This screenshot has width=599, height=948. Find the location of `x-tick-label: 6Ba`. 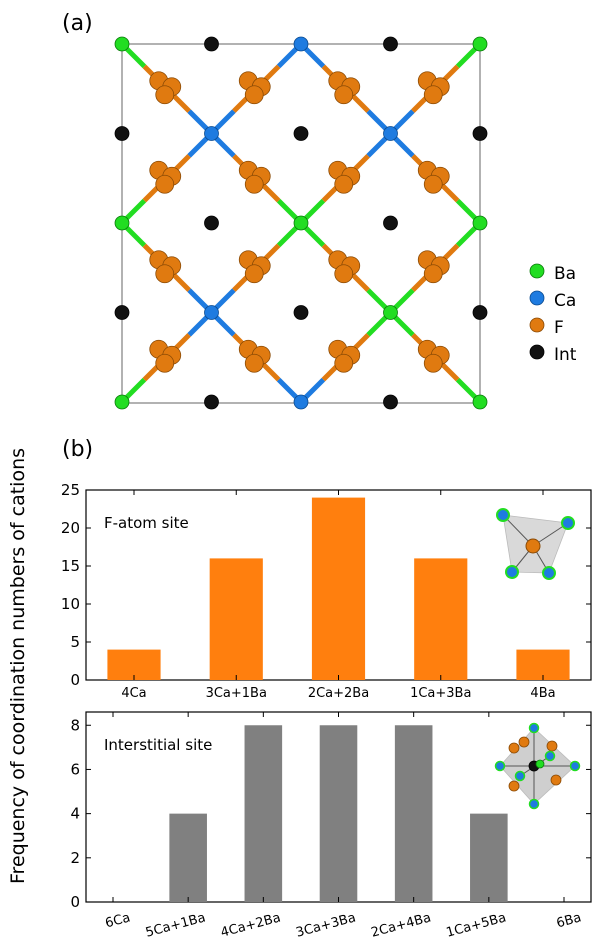

x-tick-label: 6Ba is located at coordinates (569, 920).